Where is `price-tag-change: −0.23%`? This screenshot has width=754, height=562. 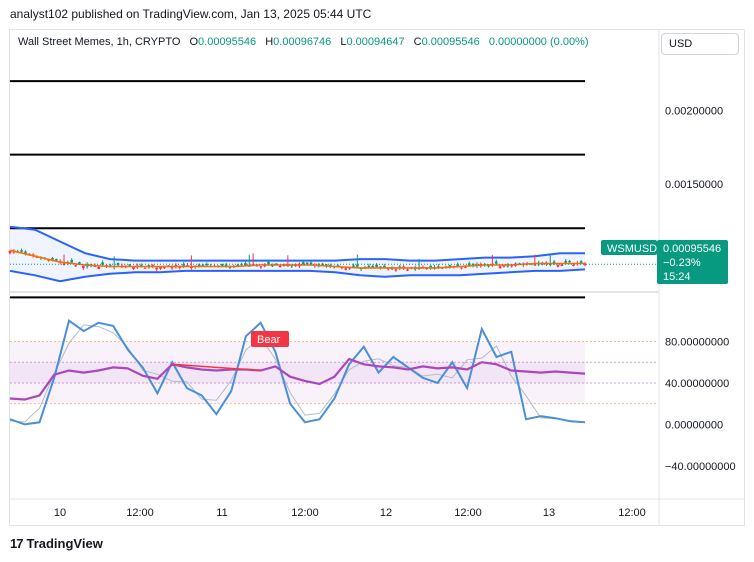 price-tag-change: −0.23% is located at coordinates (682, 263).